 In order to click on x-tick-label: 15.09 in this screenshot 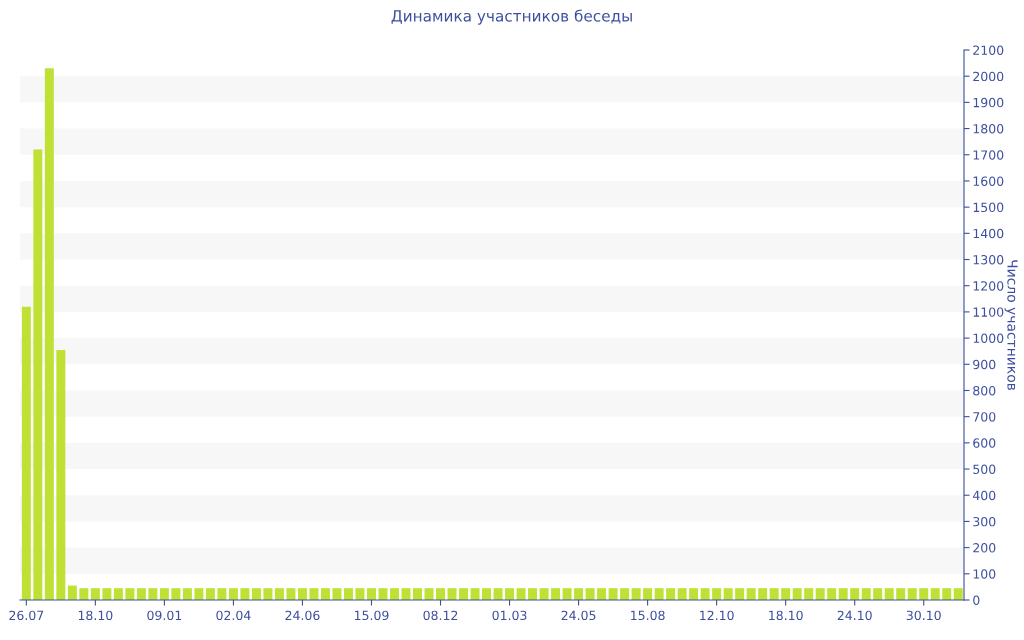, I will do `click(371, 615)`.